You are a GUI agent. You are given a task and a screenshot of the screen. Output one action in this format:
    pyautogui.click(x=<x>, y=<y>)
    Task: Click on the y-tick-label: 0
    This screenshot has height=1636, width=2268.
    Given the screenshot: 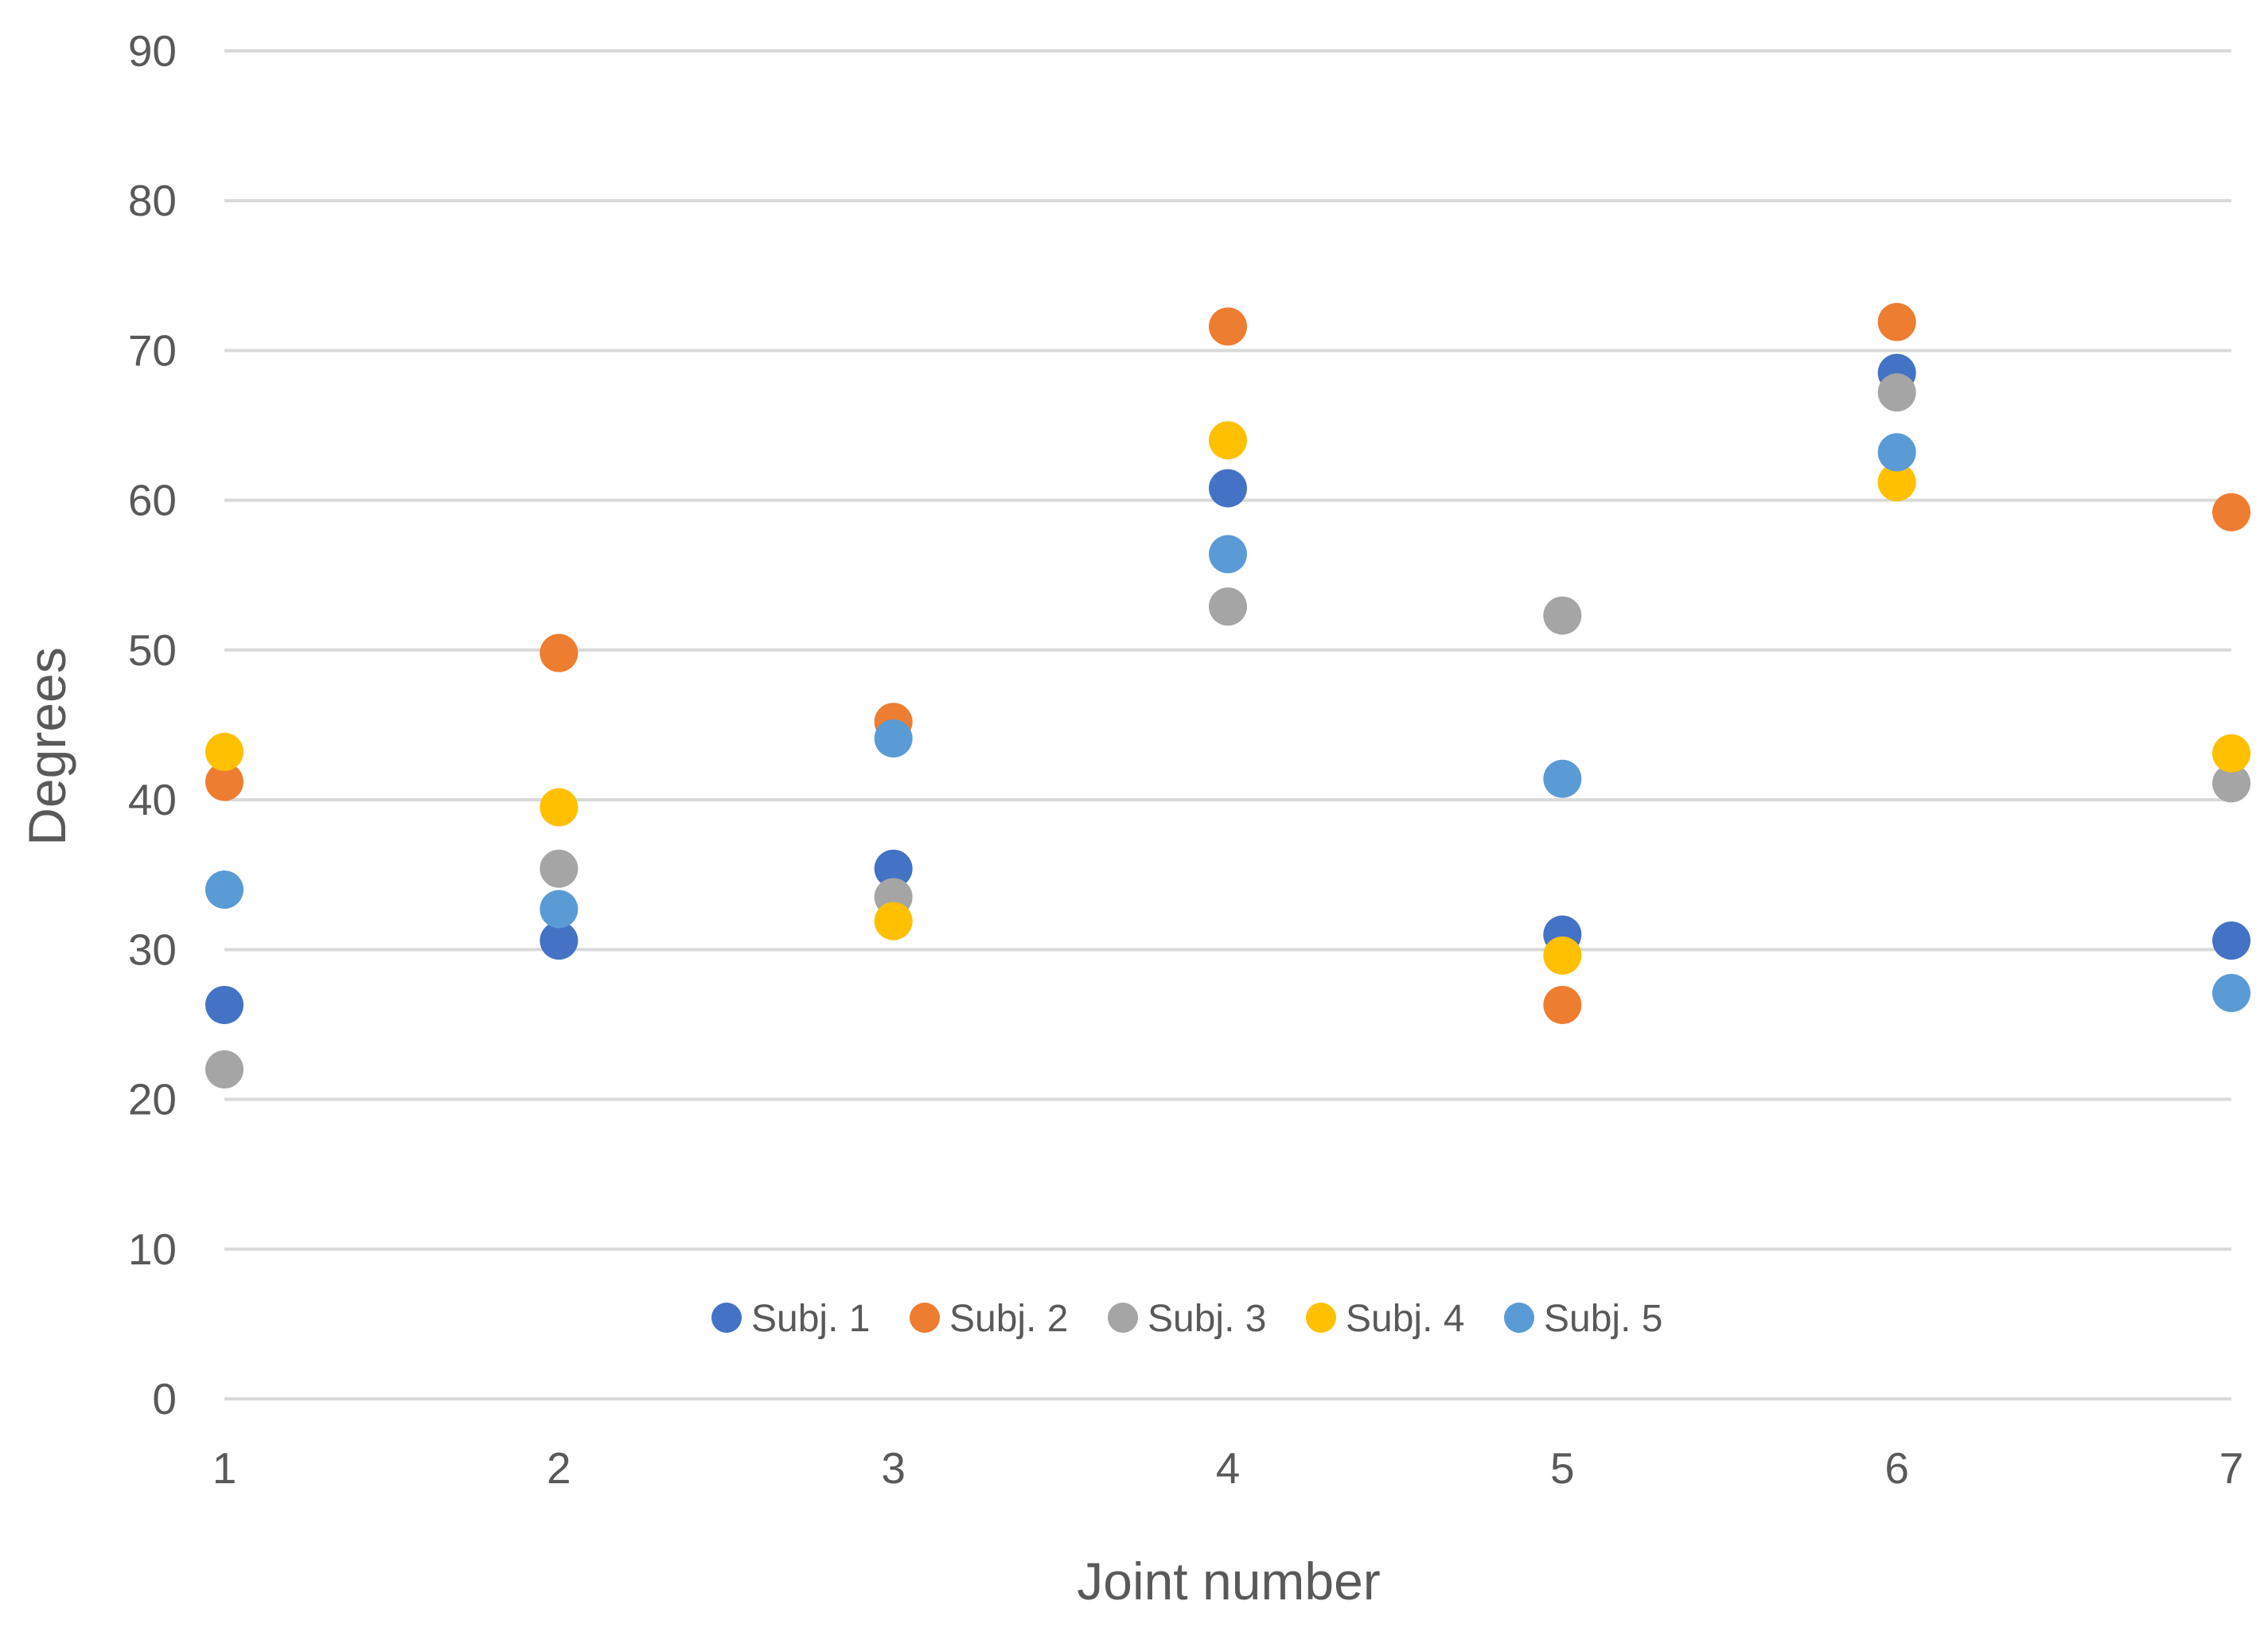 What is the action you would take?
    pyautogui.click(x=164, y=1399)
    